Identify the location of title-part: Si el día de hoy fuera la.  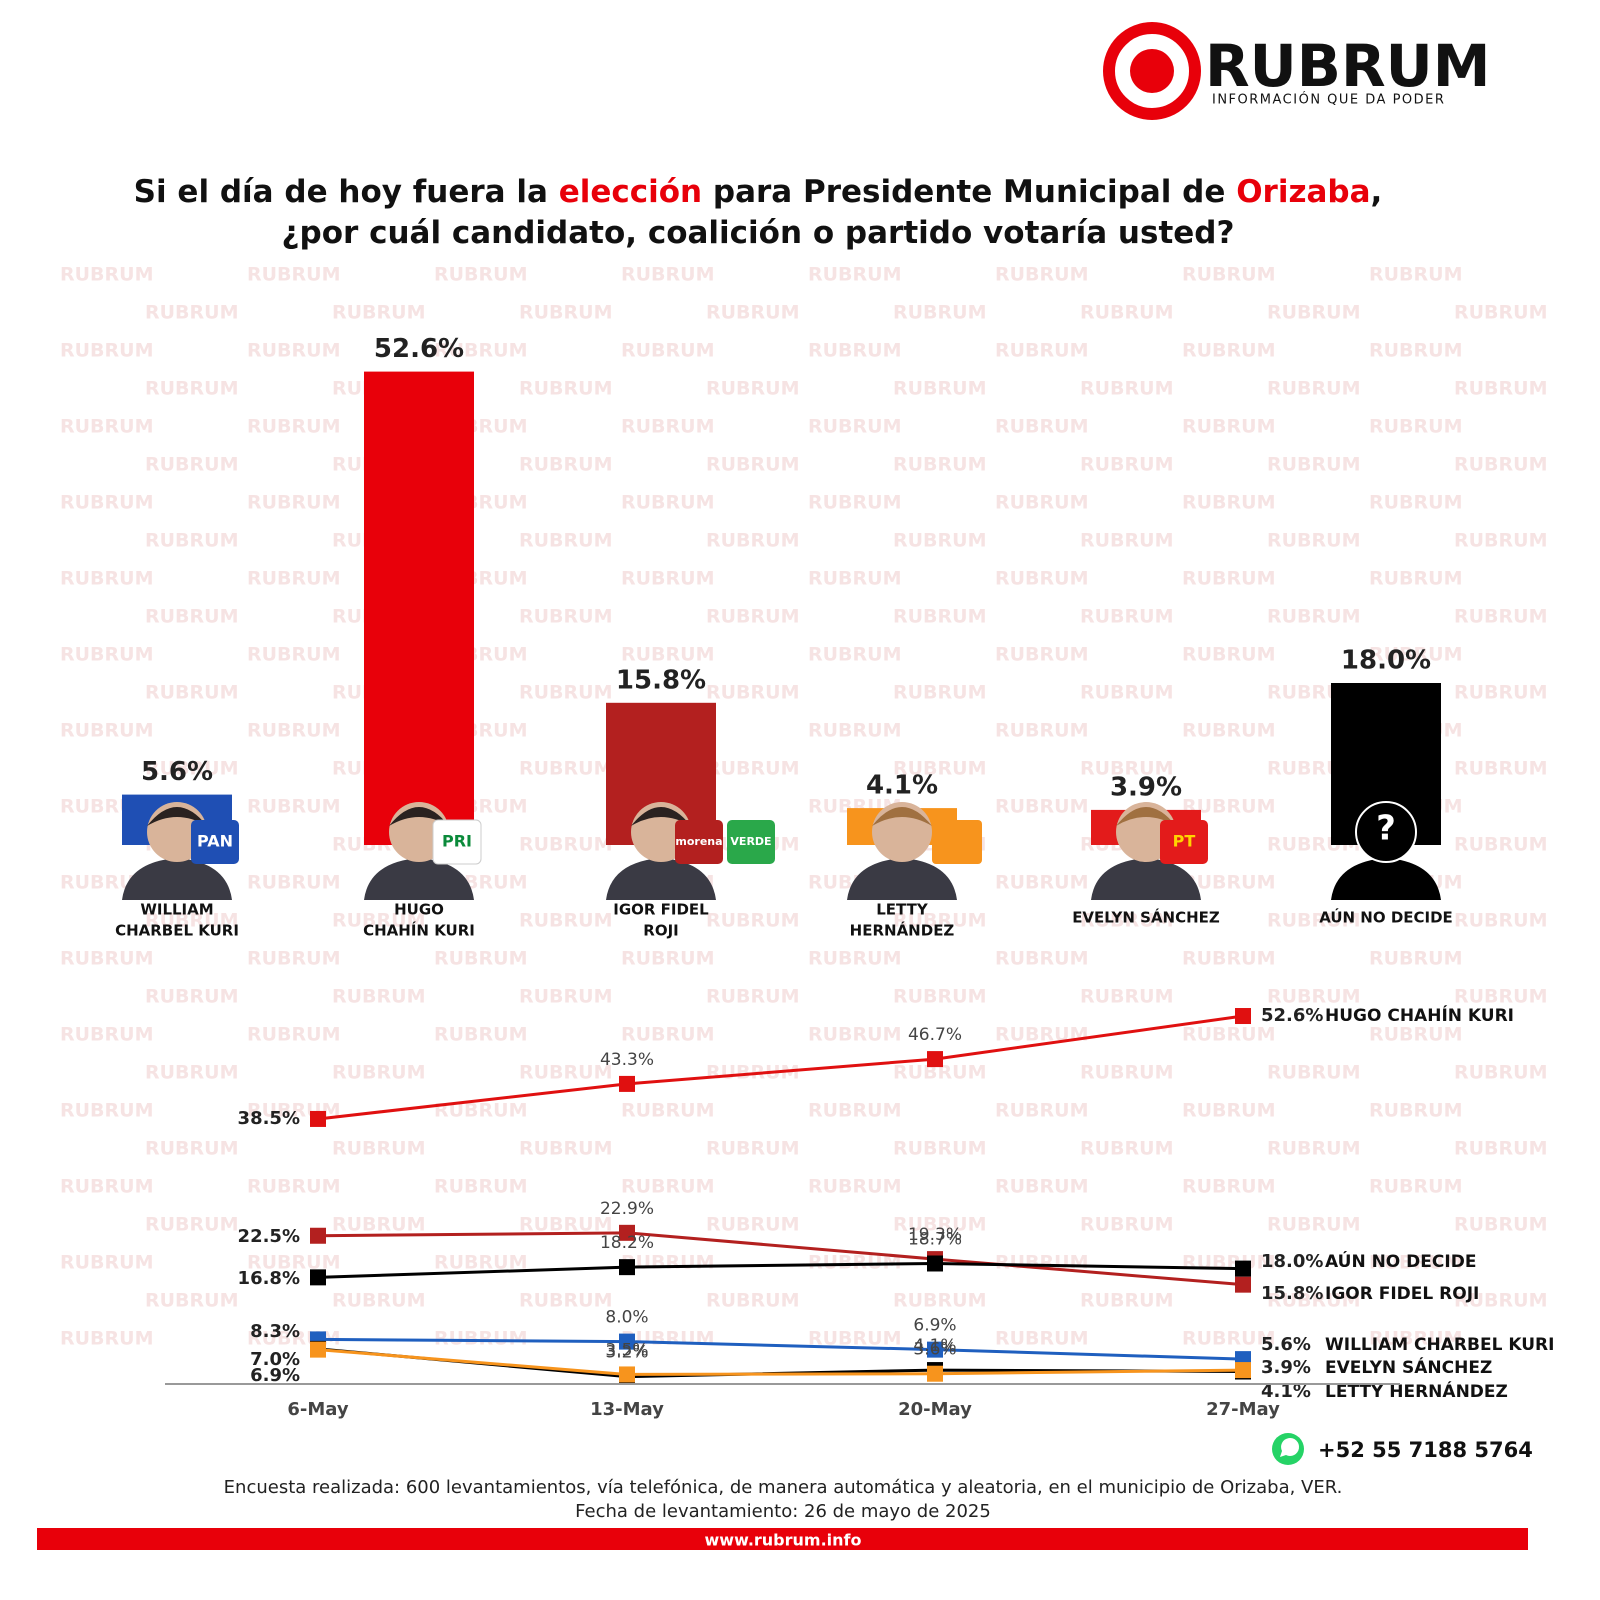
(346, 192).